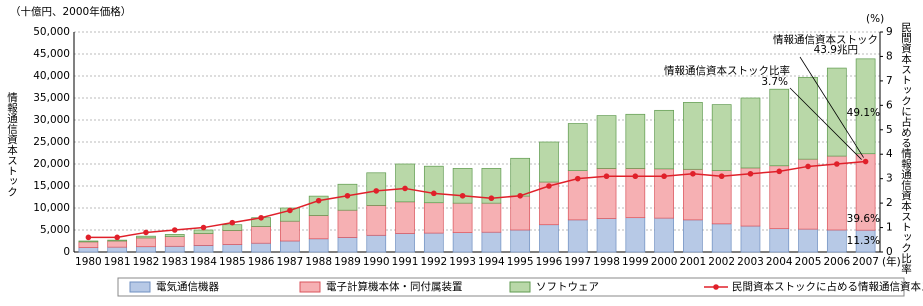 This screenshot has height=306, width=923. Describe the element at coordinates (664, 262) in the screenshot. I see `x-tick-label: 2000` at that location.